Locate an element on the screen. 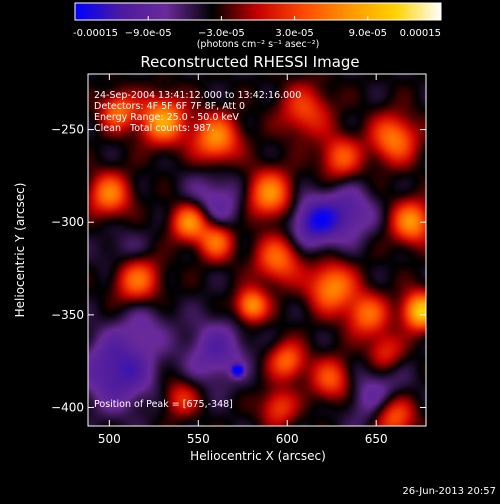 Image resolution: width=500 pixels, height=504 pixels. x-tick-label: 500 is located at coordinates (109, 439).